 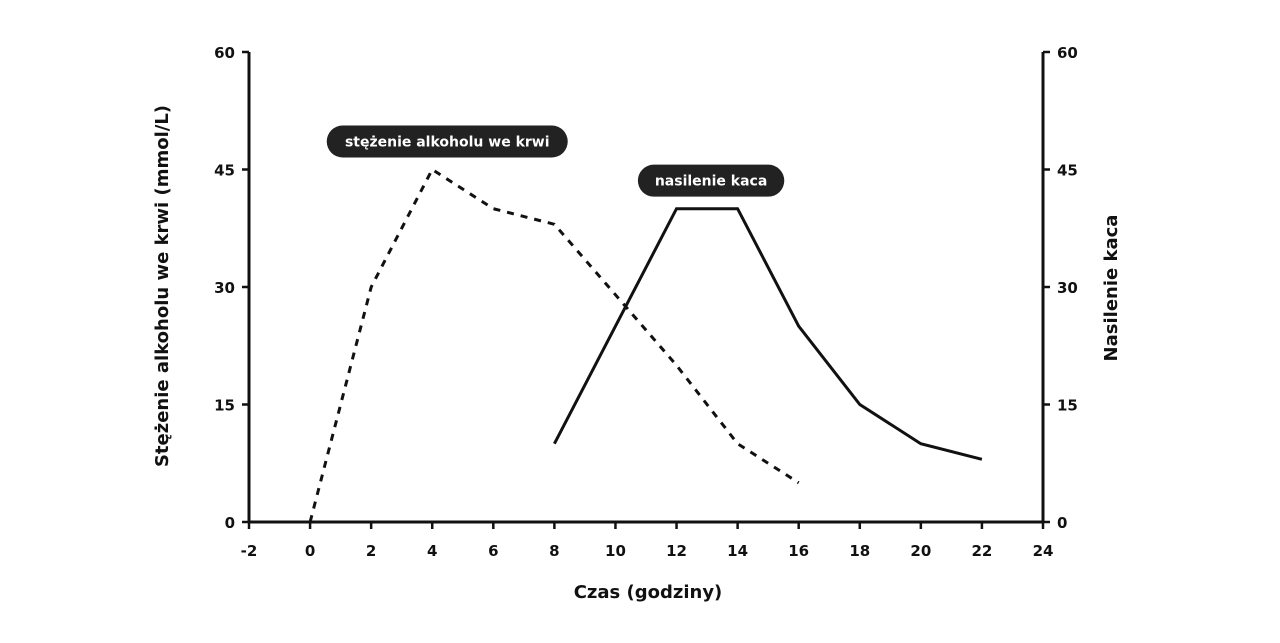 I want to click on left-y-tick-label: 0, so click(x=230, y=523).